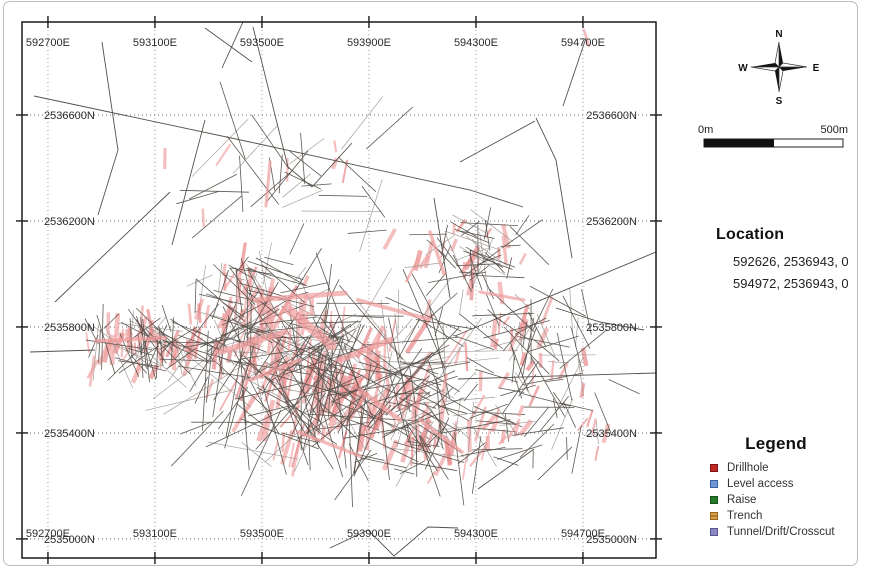 The image size is (869, 570). Describe the element at coordinates (611, 434) in the screenshot. I see `northing-label-right: 2535400N` at that location.